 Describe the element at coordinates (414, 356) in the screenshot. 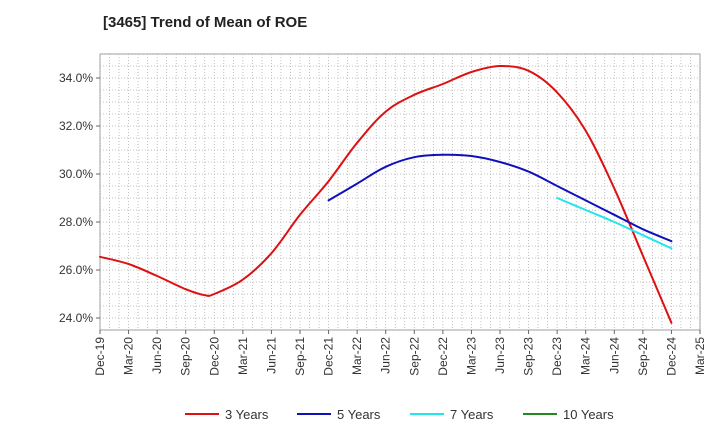

I see `x-tick-label: Sep-22` at that location.